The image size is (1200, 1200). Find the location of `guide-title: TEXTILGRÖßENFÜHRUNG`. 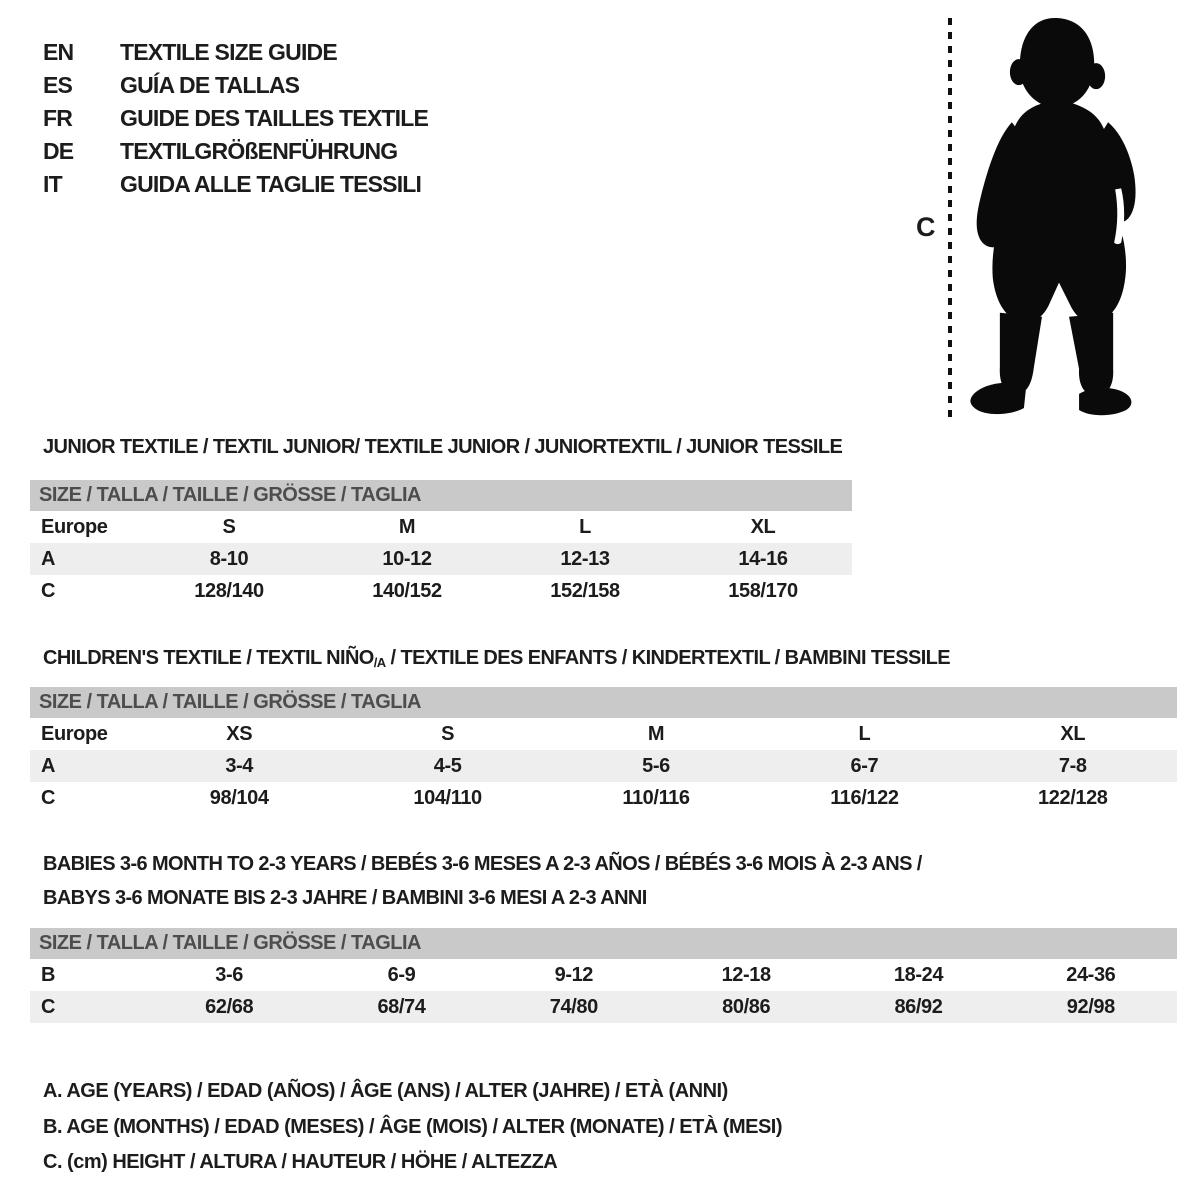

guide-title: TEXTILGRÖßENFÜHRUNG is located at coordinates (259, 151).